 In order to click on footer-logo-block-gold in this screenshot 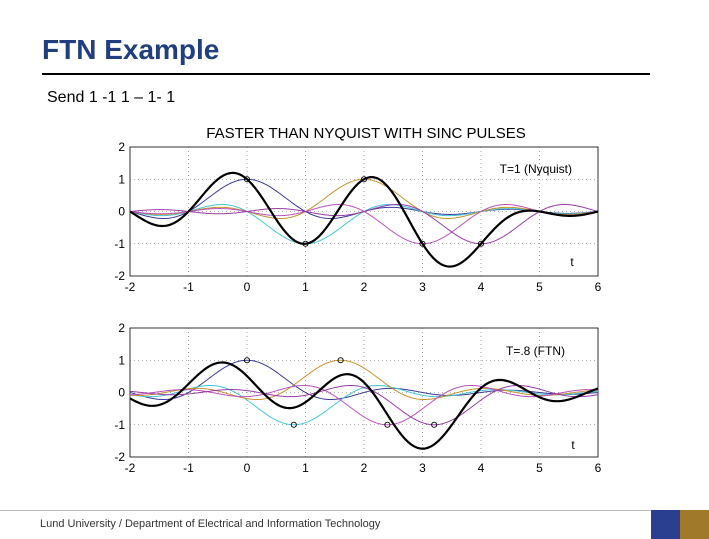, I will do `click(694, 524)`.